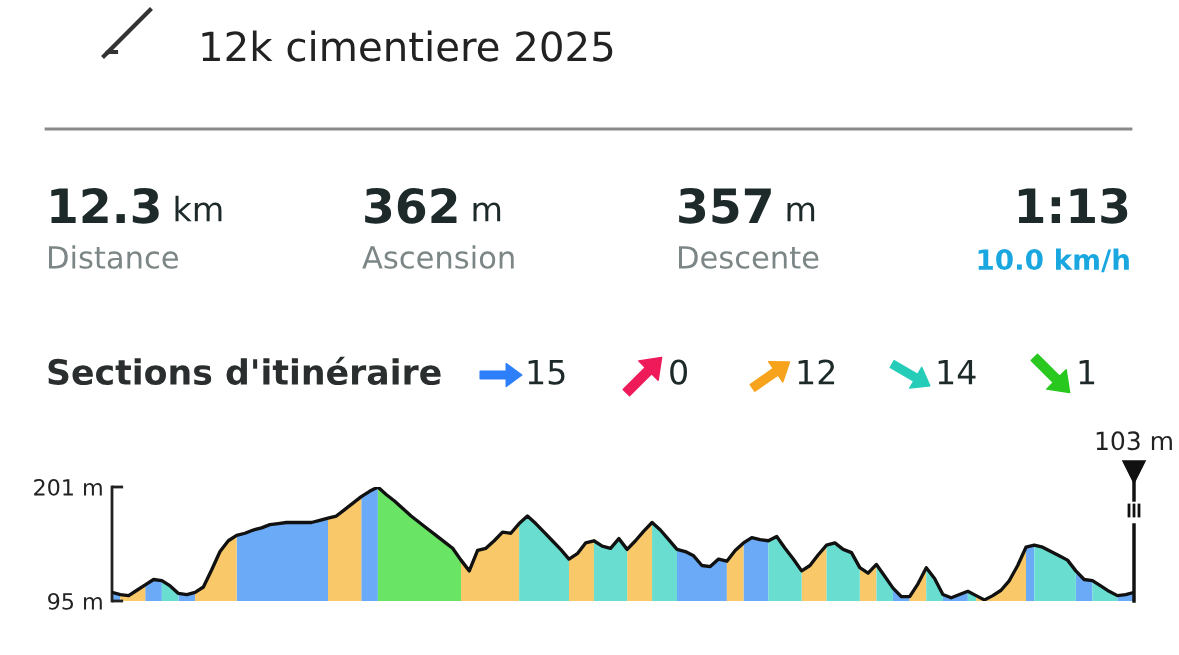  I want to click on text: 0, so click(678, 372).